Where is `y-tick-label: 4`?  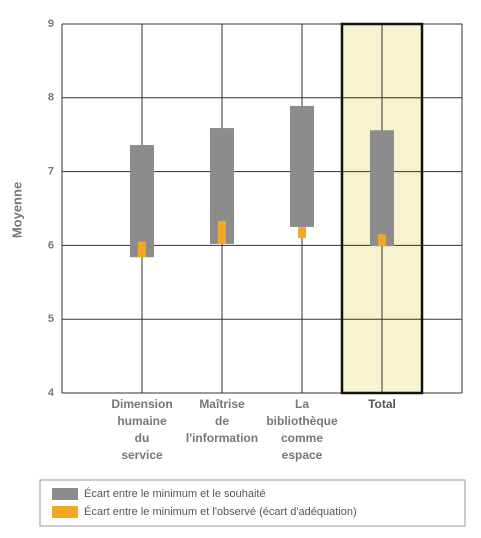
y-tick-label: 4 is located at coordinates (51, 393).